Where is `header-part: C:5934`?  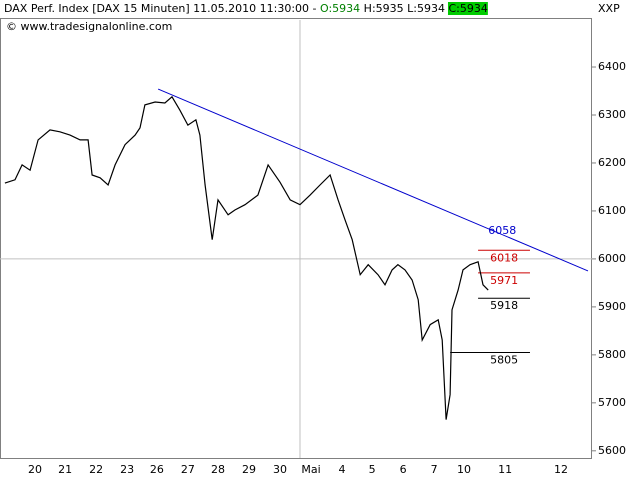 header-part: C:5934 is located at coordinates (466, 8).